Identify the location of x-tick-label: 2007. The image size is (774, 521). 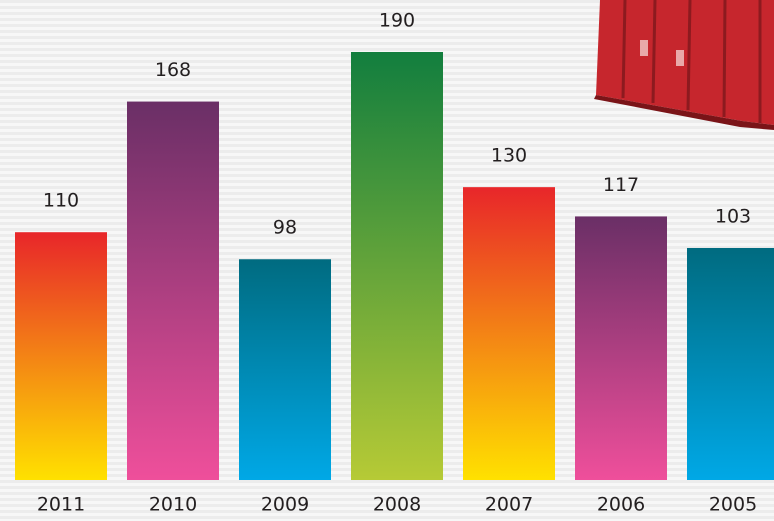
(509, 505).